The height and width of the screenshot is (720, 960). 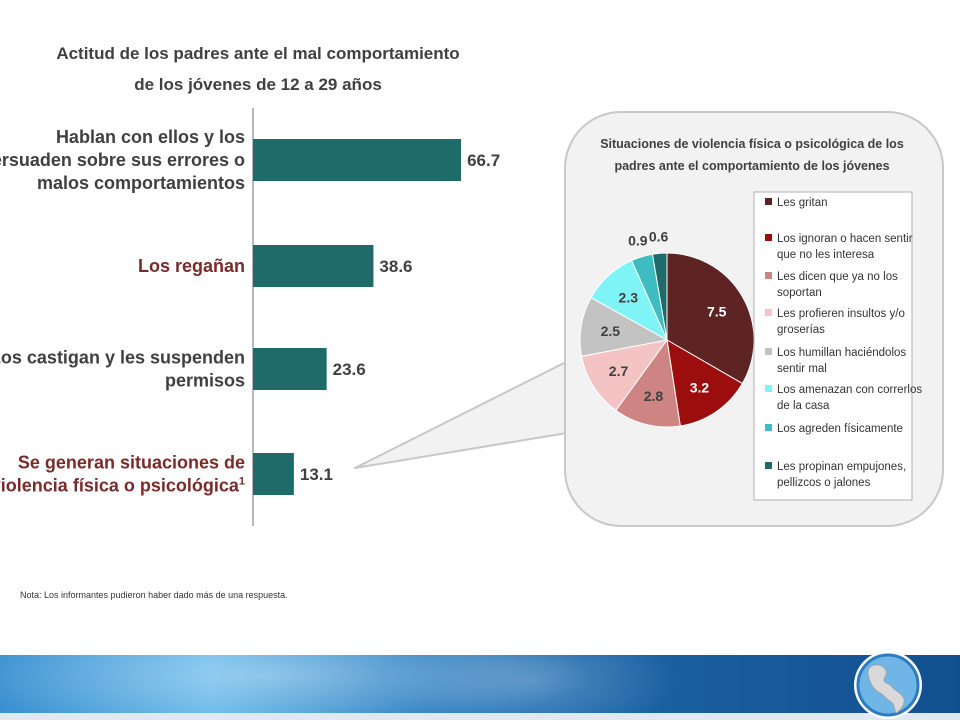 I want to click on pie-value-label: 2.3, so click(x=629, y=298).